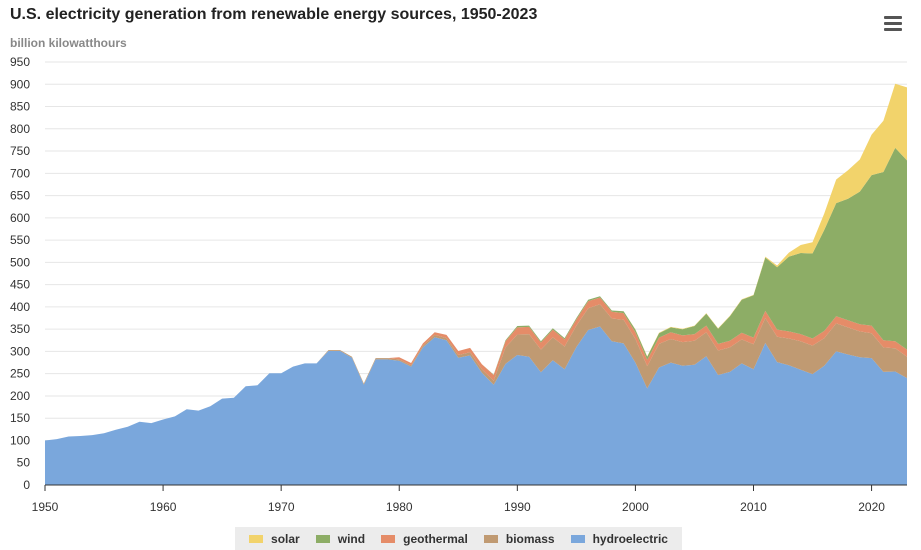 This screenshot has width=921, height=550. I want to click on legend-swatch-hydroelectric, so click(577, 538).